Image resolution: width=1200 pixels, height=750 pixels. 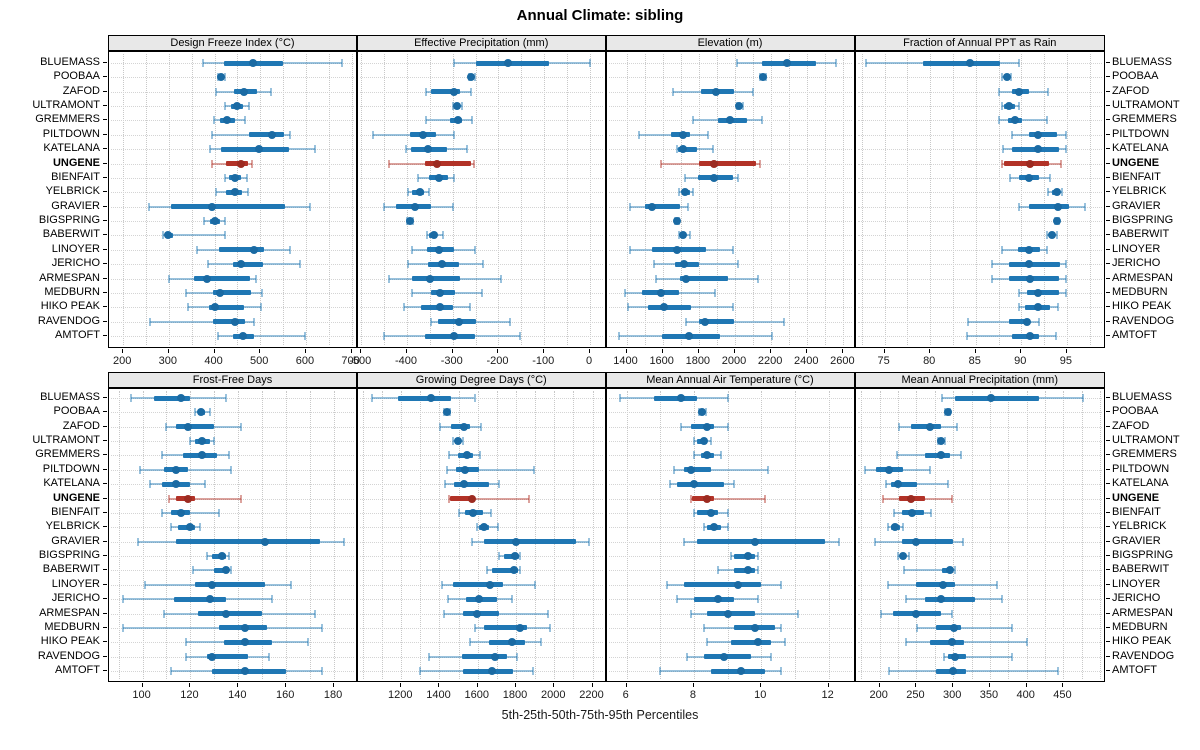 What do you see at coordinates (67, 454) in the screenshot?
I see `station-label-left: GREMMERS` at bounding box center [67, 454].